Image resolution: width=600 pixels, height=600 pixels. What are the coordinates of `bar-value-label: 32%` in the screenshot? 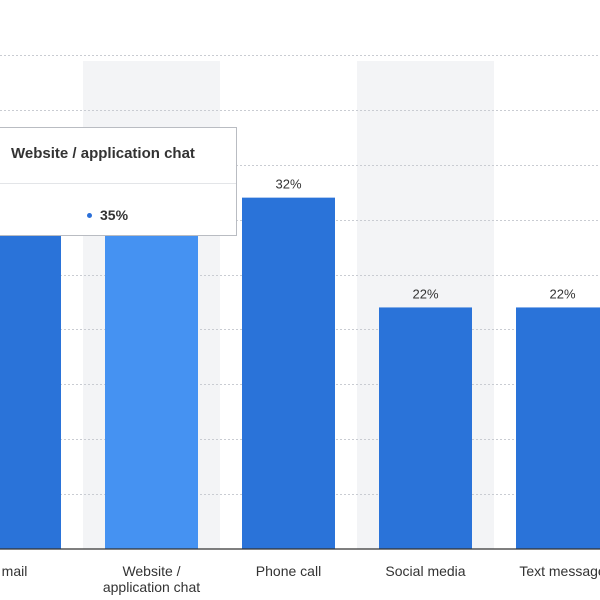 It's located at (288, 184).